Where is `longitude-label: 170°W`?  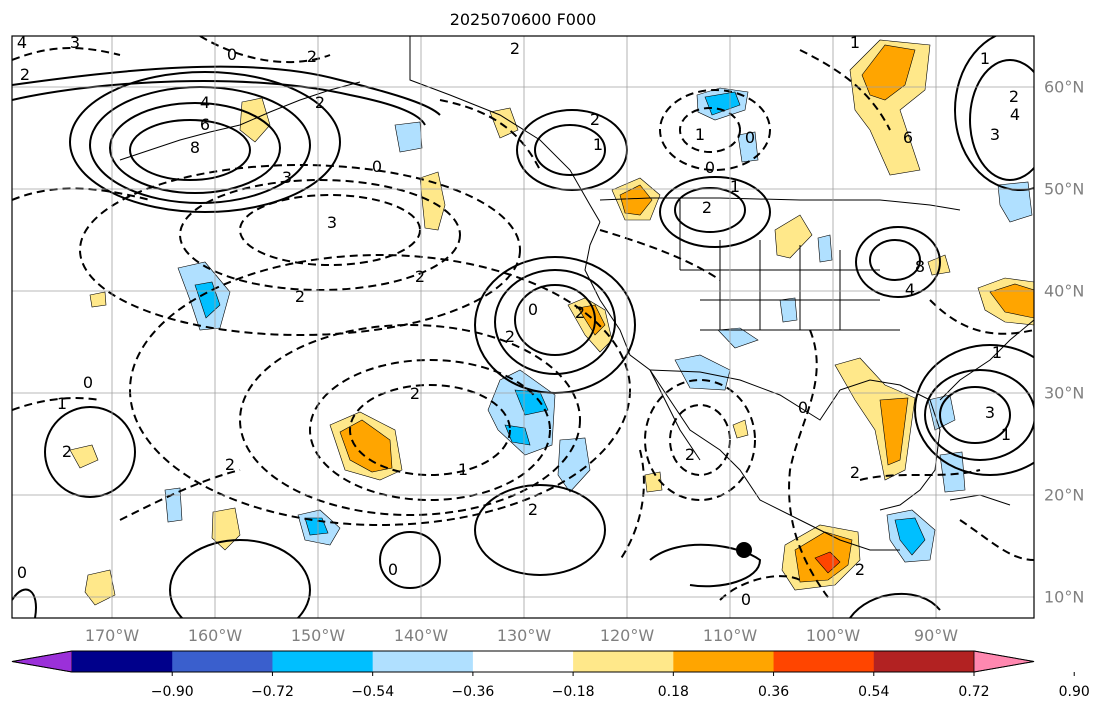 longitude-label: 170°W is located at coordinates (112, 635).